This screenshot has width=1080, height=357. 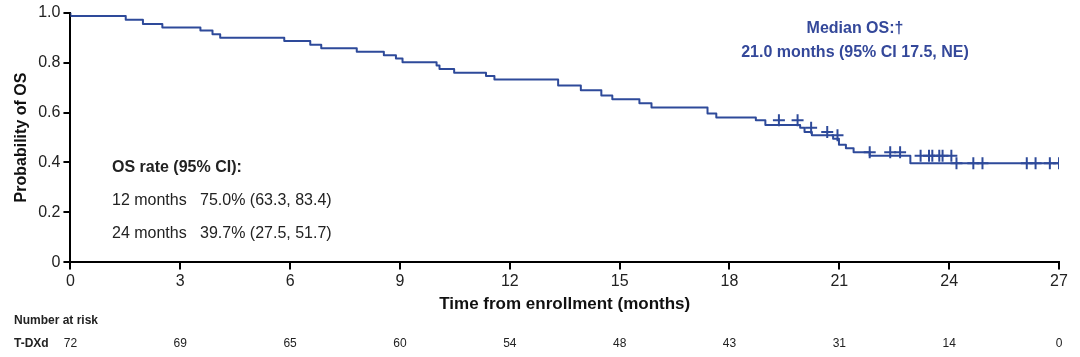 What do you see at coordinates (509, 281) in the screenshot?
I see `x-tick-label: 12` at bounding box center [509, 281].